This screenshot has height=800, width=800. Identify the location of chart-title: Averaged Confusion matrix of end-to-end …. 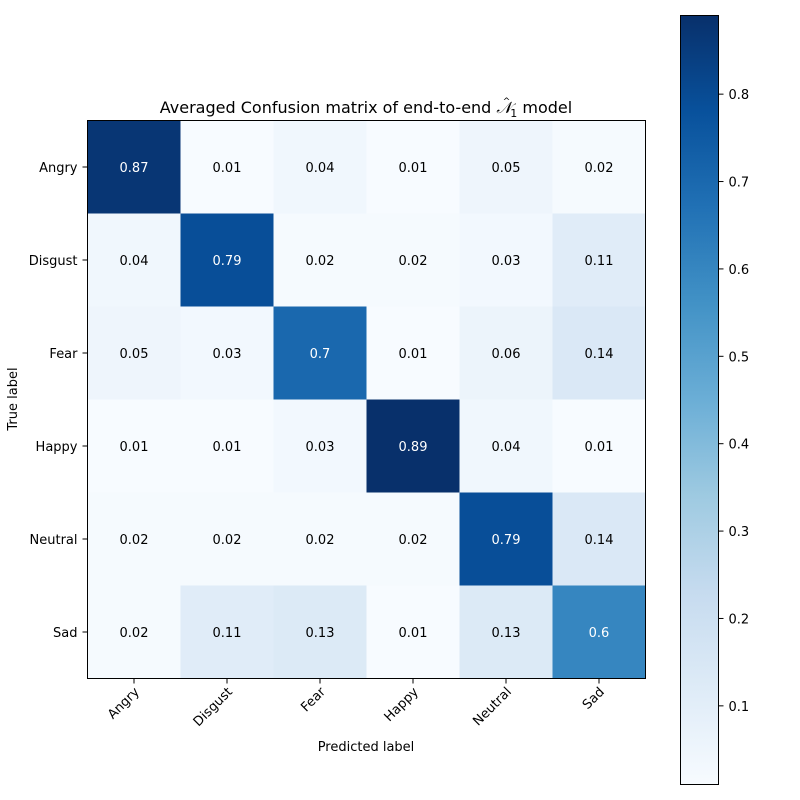
(366, 108).